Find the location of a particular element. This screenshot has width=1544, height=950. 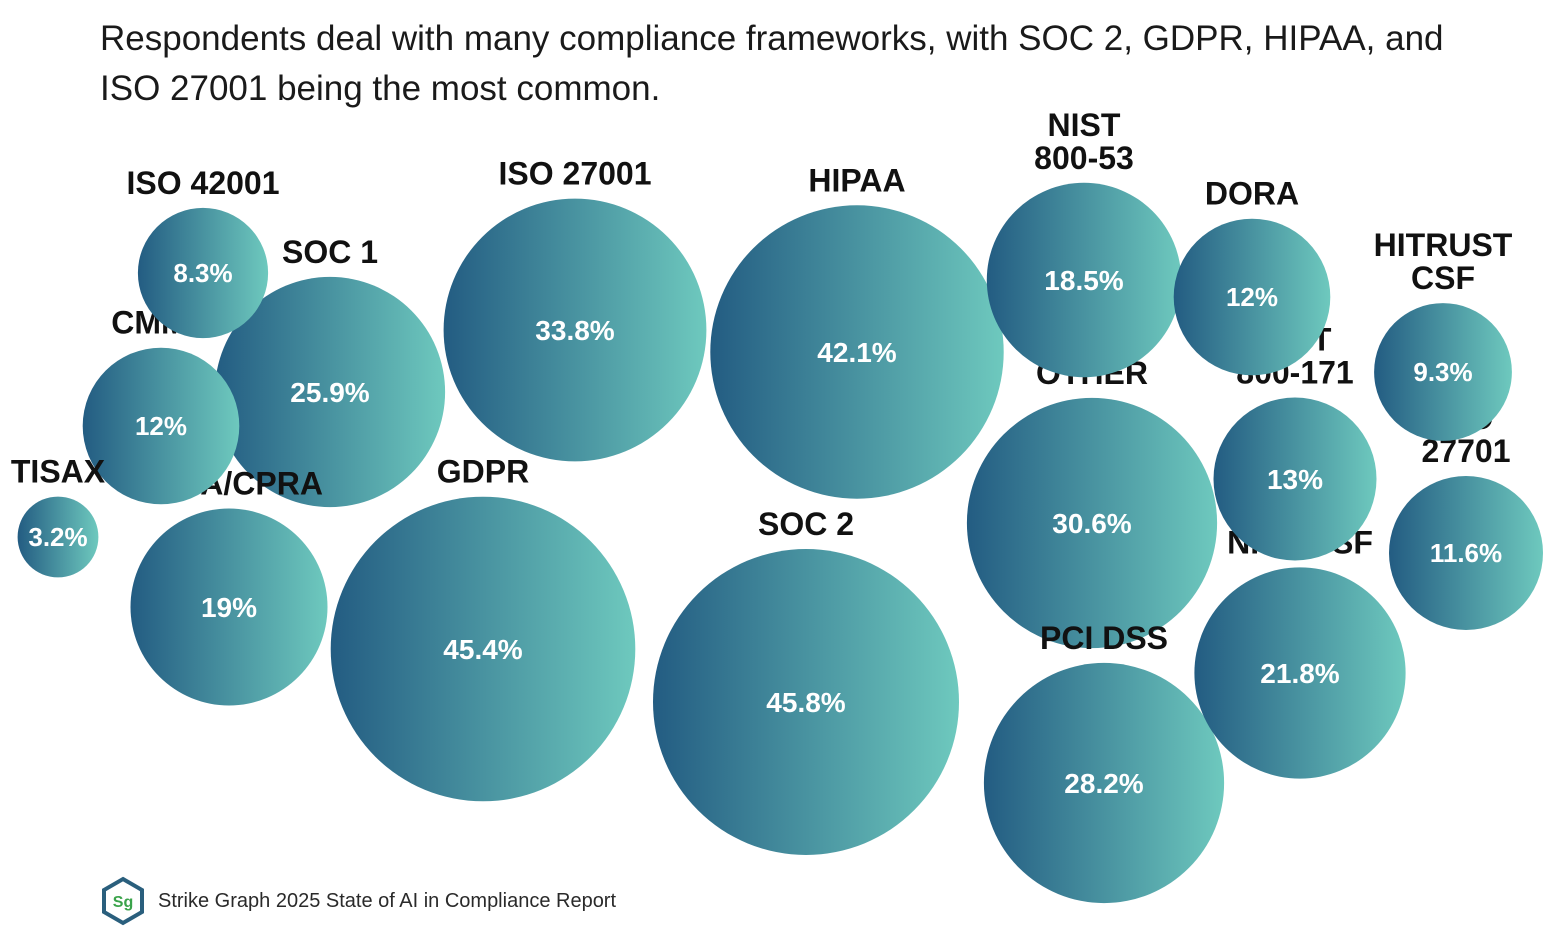

bubble-label-tisax: TISAX is located at coordinates (58, 472).